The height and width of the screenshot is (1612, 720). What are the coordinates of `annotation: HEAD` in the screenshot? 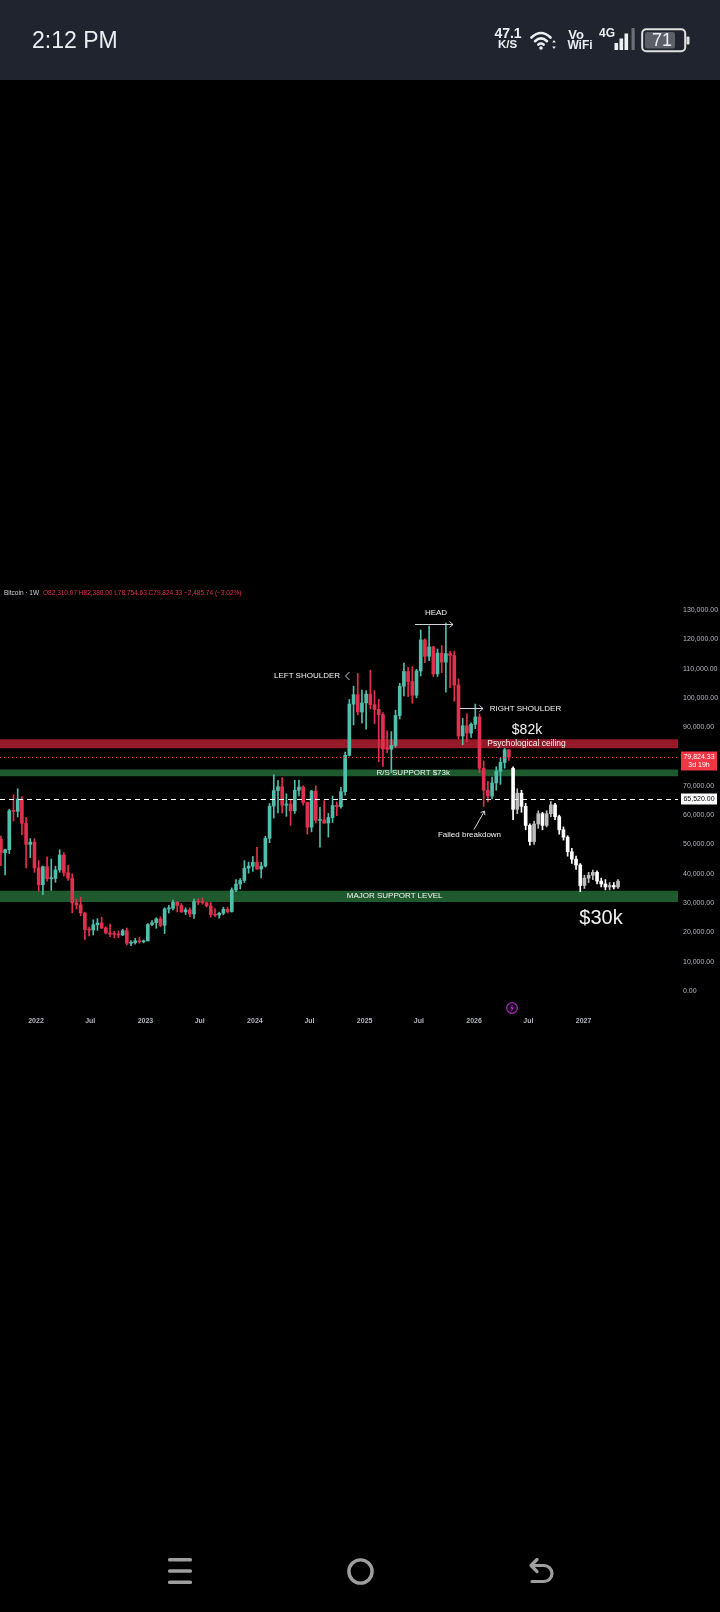 It's located at (436, 612).